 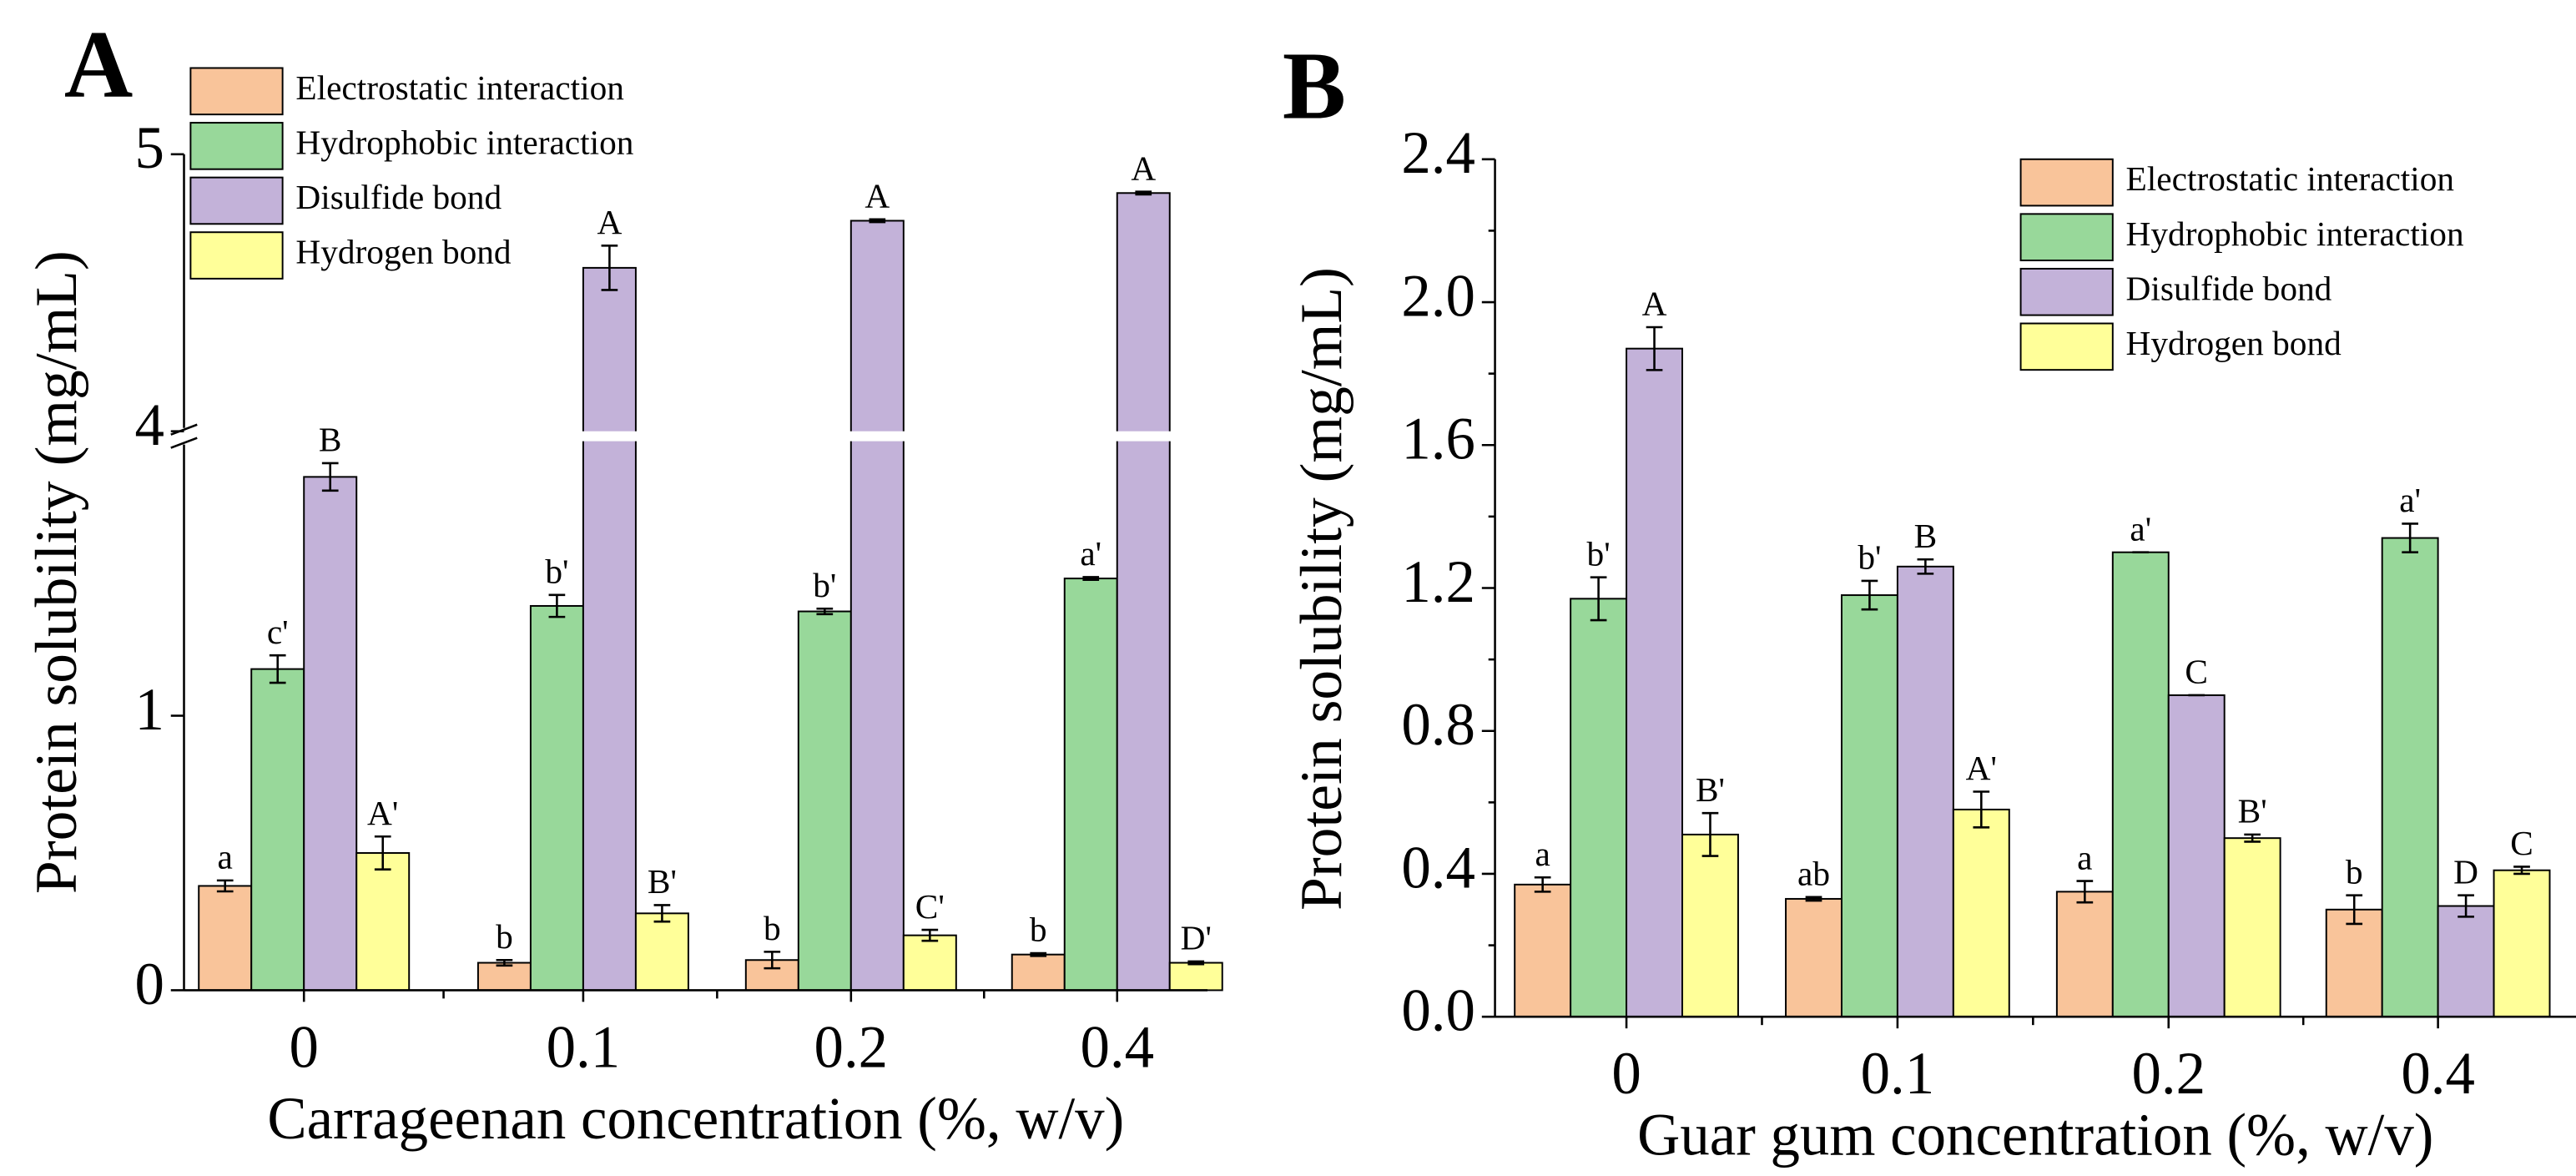 I want to click on y-tick-label: 0.8, so click(x=1438, y=726).